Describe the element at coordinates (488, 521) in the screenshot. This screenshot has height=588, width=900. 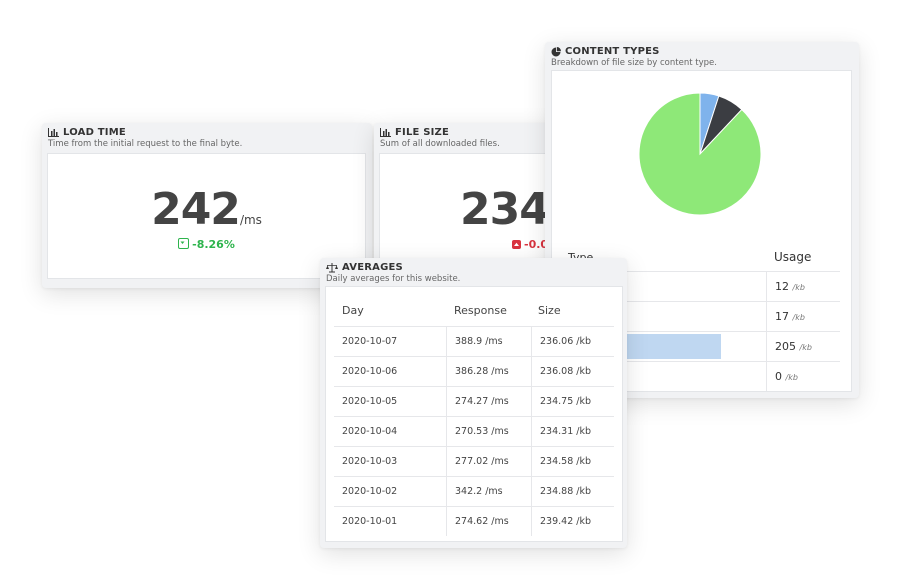
I see `response-cell: 274.62 /ms` at that location.